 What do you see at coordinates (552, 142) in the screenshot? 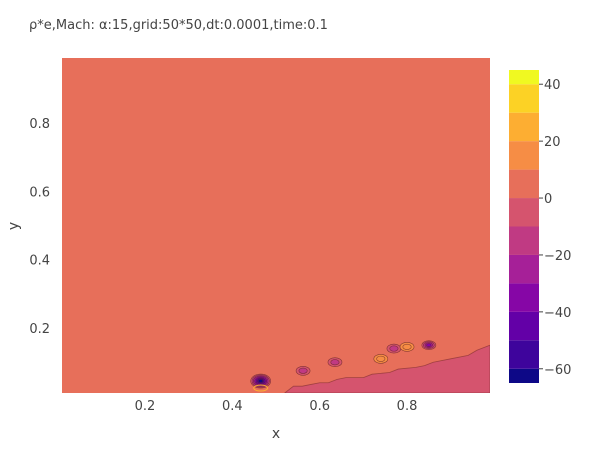
I see `colorbar-tick-label: 20` at bounding box center [552, 142].